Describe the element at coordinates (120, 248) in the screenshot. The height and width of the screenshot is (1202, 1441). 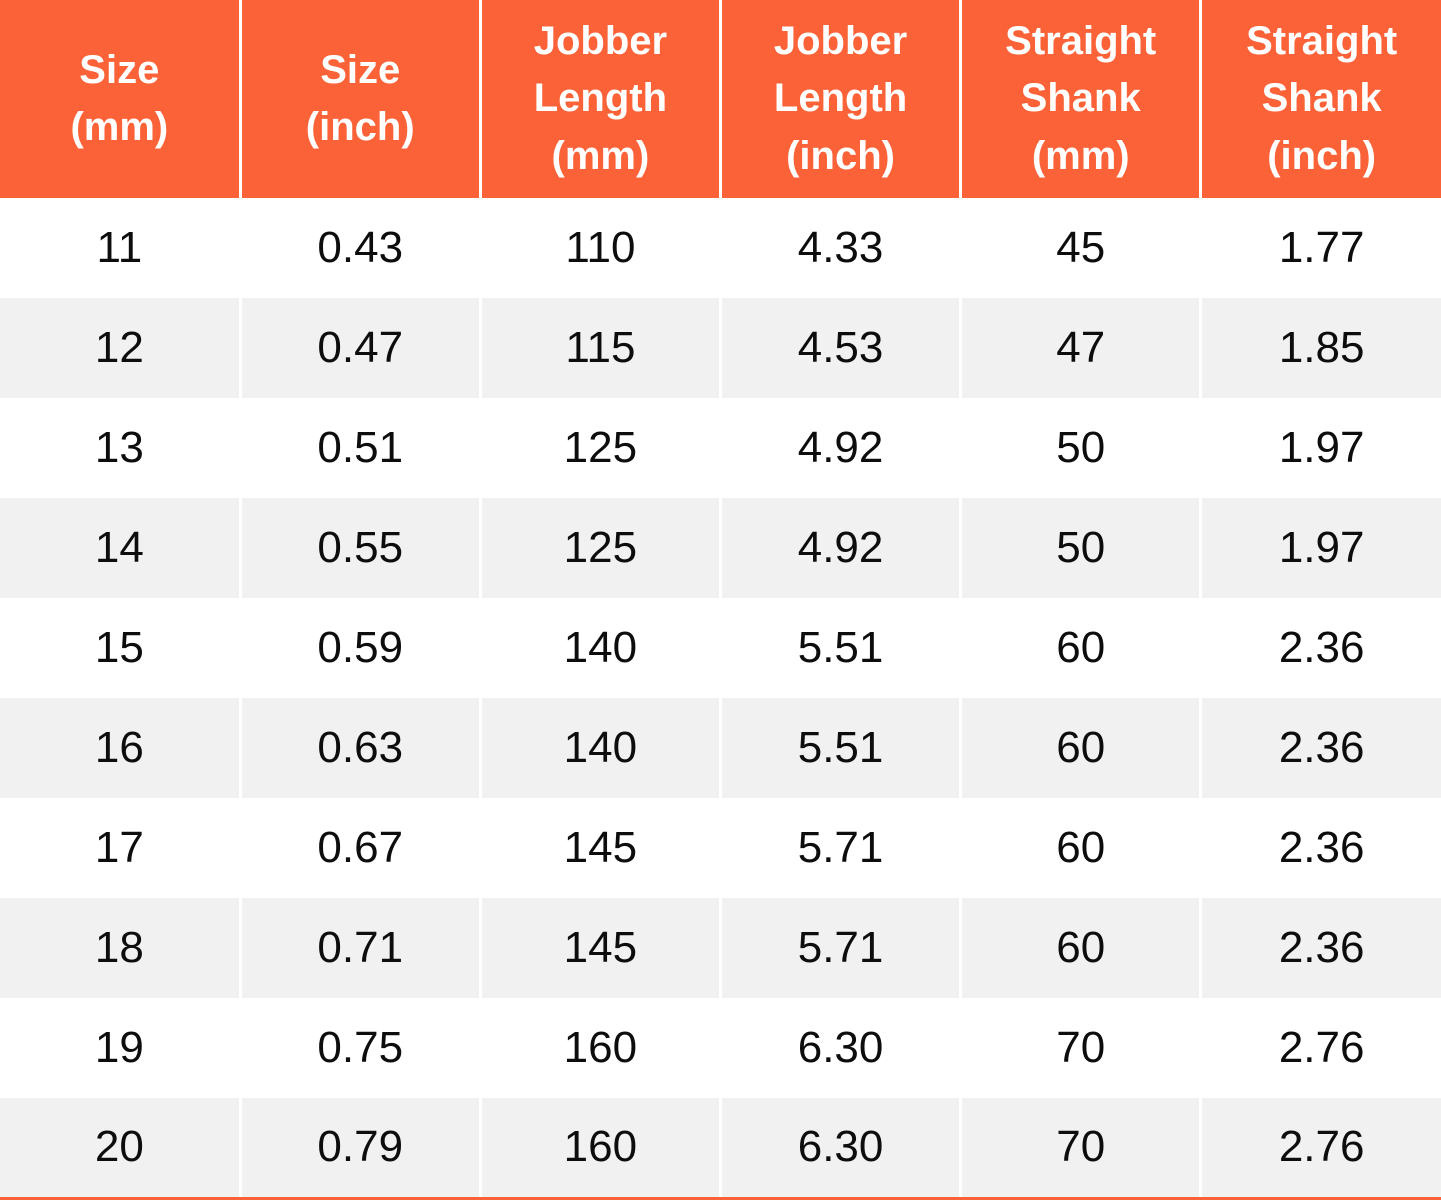
I see `table-cell: 11` at that location.